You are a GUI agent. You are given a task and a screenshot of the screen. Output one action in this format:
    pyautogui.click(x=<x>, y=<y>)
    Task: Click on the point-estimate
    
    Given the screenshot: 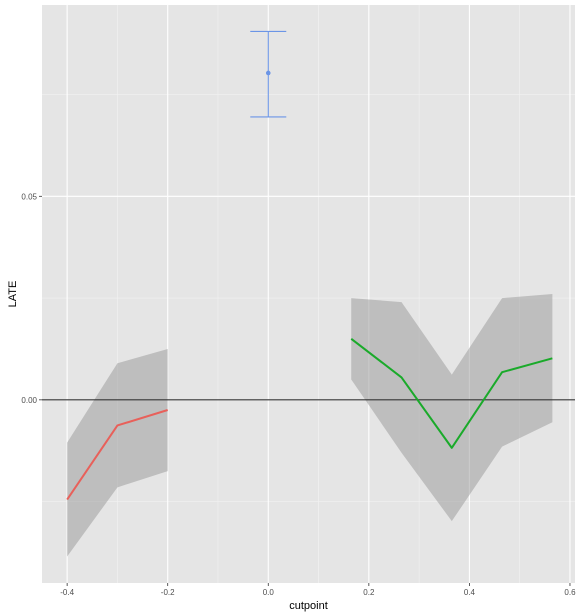 What is the action you would take?
    pyautogui.click(x=268, y=73)
    